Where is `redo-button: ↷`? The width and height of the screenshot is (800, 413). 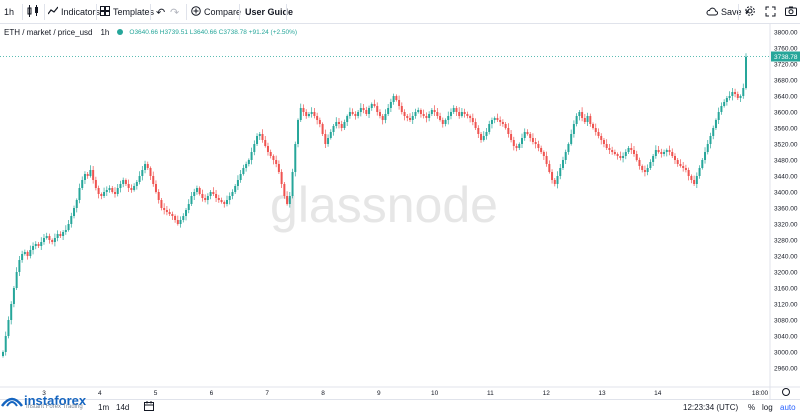 redo-button: ↷ is located at coordinates (174, 12).